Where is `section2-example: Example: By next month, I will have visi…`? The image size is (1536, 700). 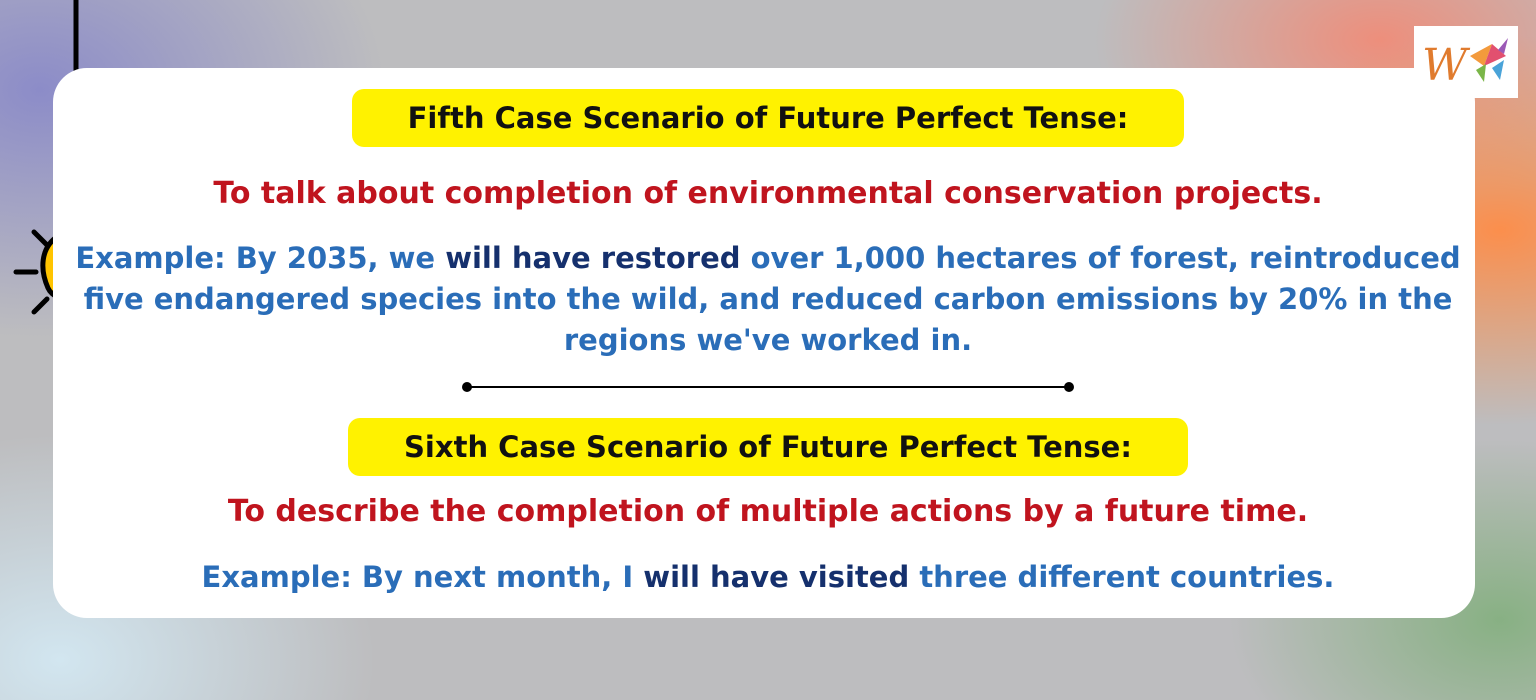 section2-example: Example: By next month, I will have visi… is located at coordinates (768, 577).